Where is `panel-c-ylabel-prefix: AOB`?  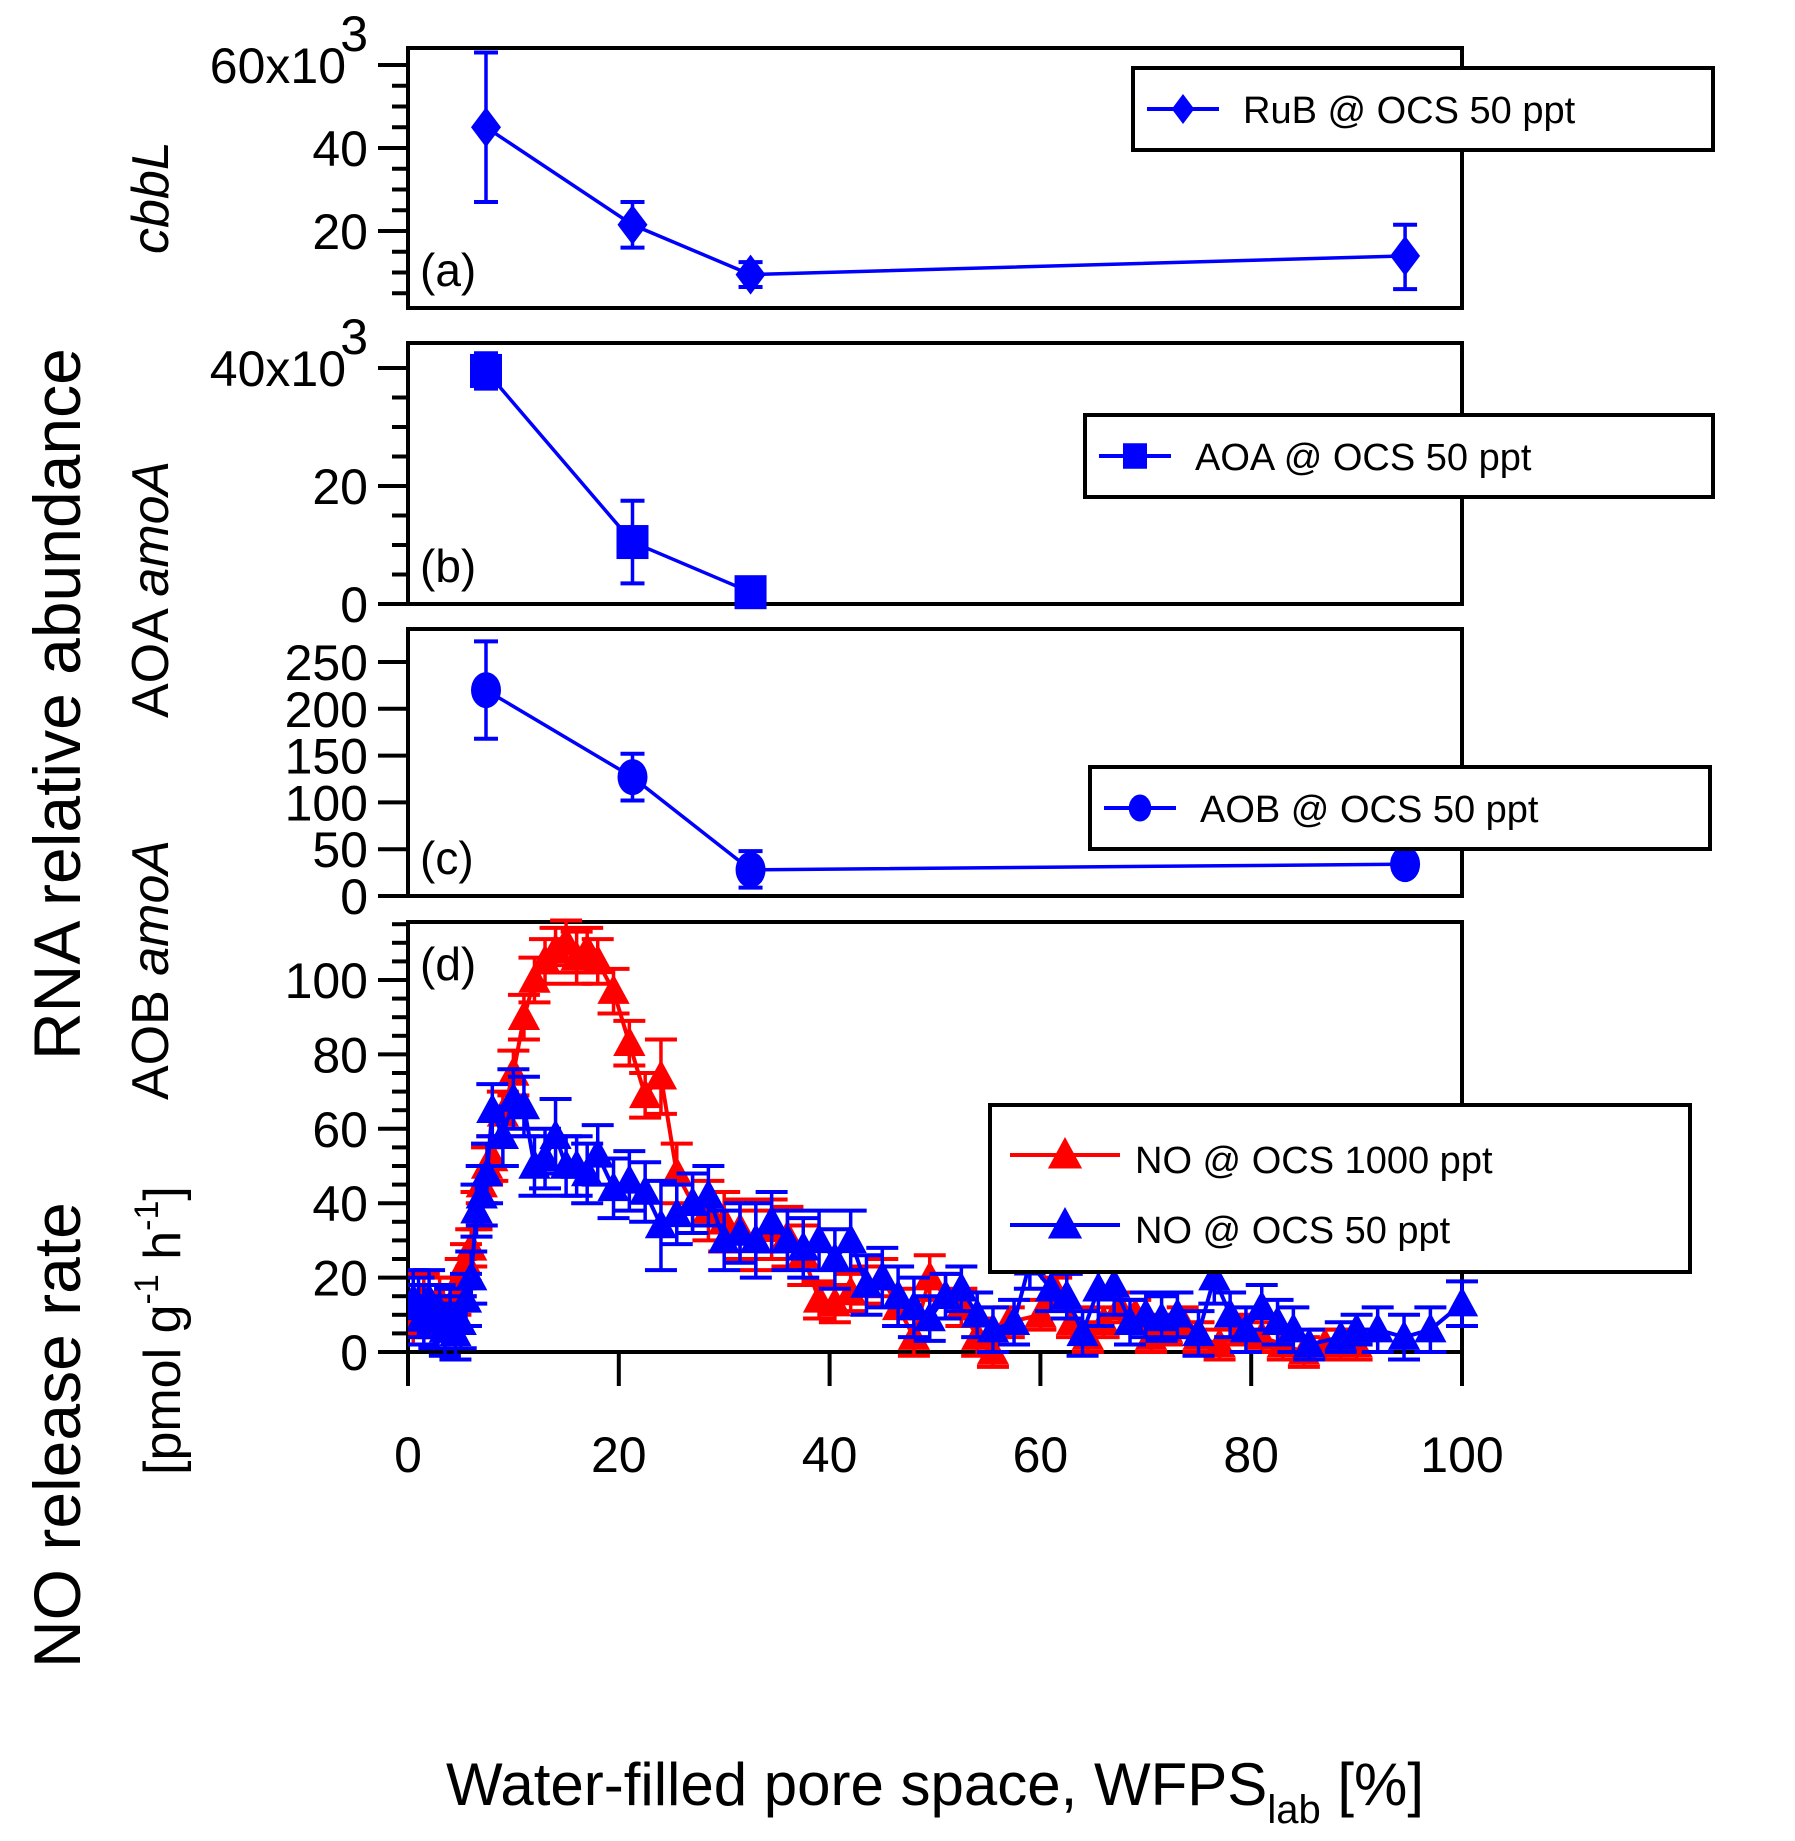
panel-c-ylabel-prefix: AOB is located at coordinates (151, 1038).